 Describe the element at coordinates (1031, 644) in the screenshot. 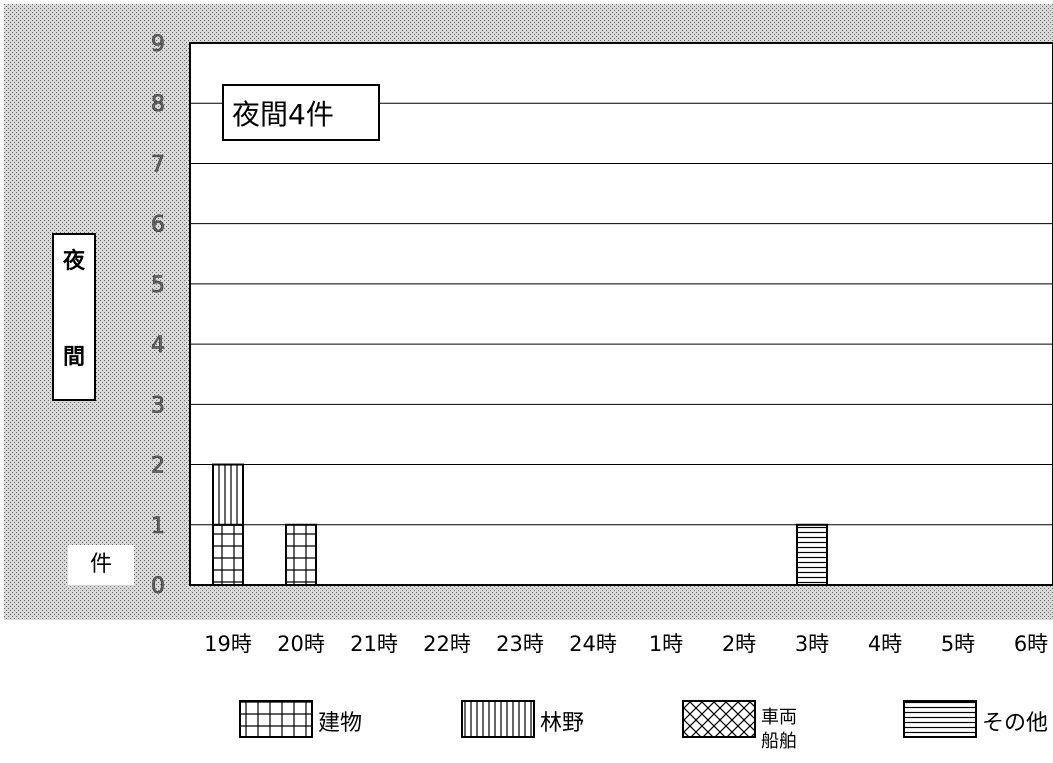

I see `x-tick-label: 6時` at that location.